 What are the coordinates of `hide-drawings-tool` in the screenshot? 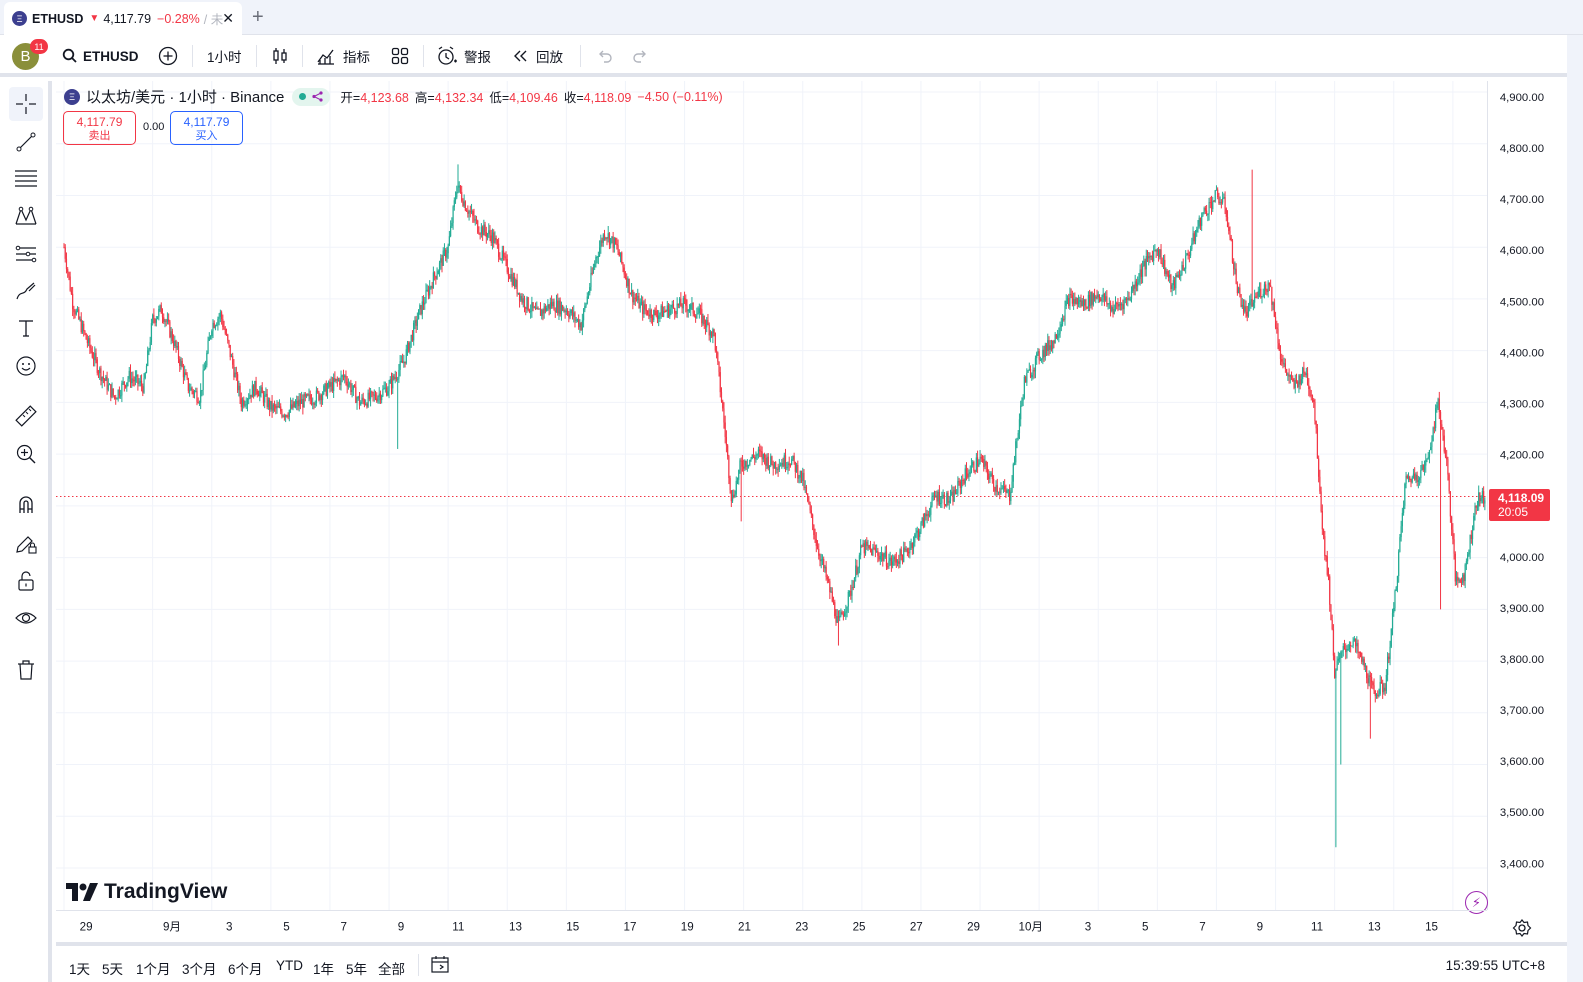 It's located at (26, 618).